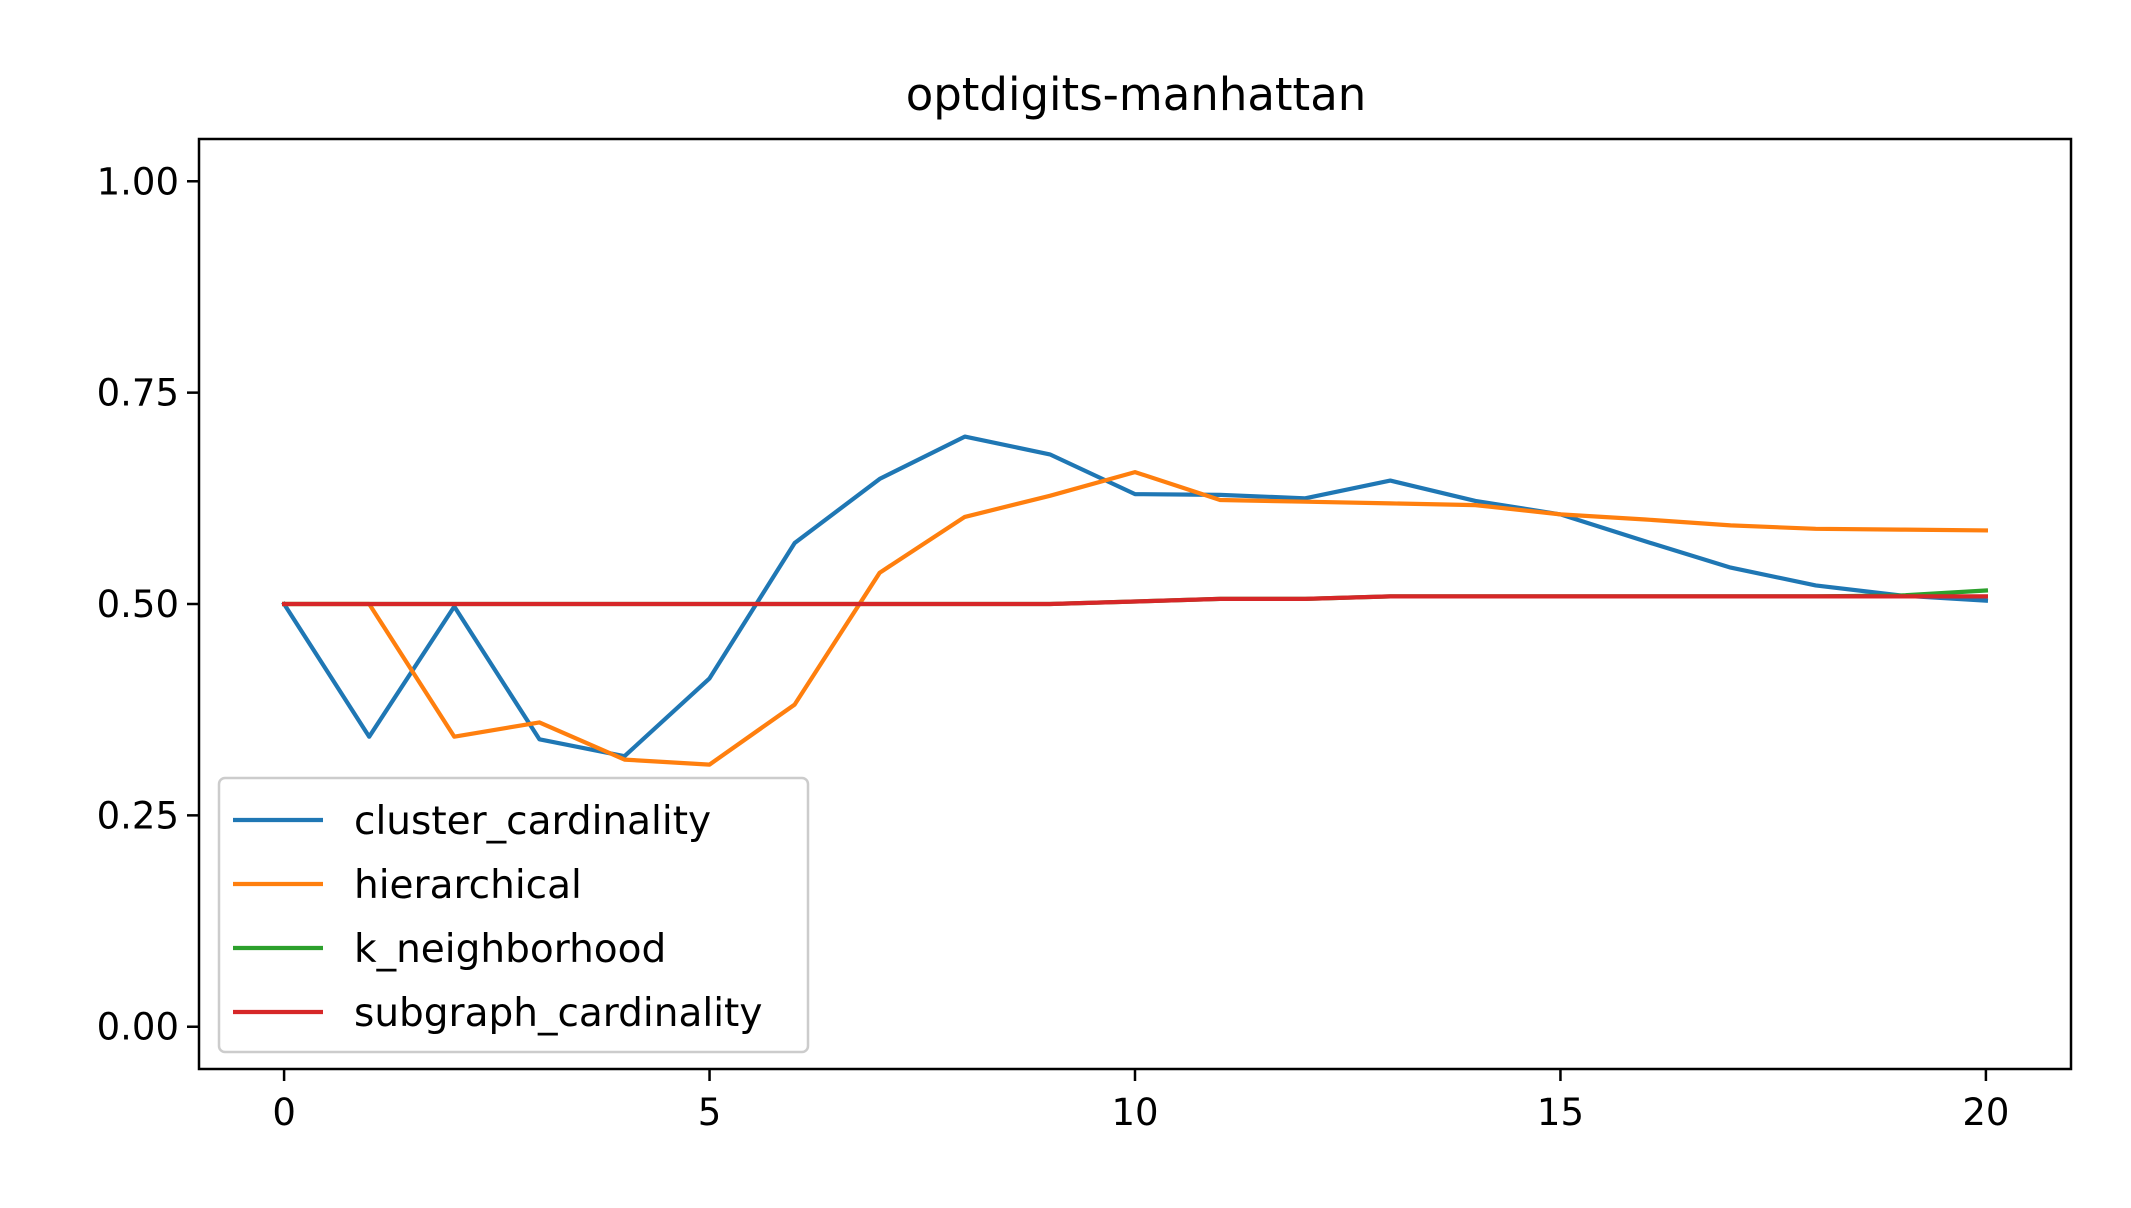  I want to click on x-tick-label: 0, so click(284, 1112).